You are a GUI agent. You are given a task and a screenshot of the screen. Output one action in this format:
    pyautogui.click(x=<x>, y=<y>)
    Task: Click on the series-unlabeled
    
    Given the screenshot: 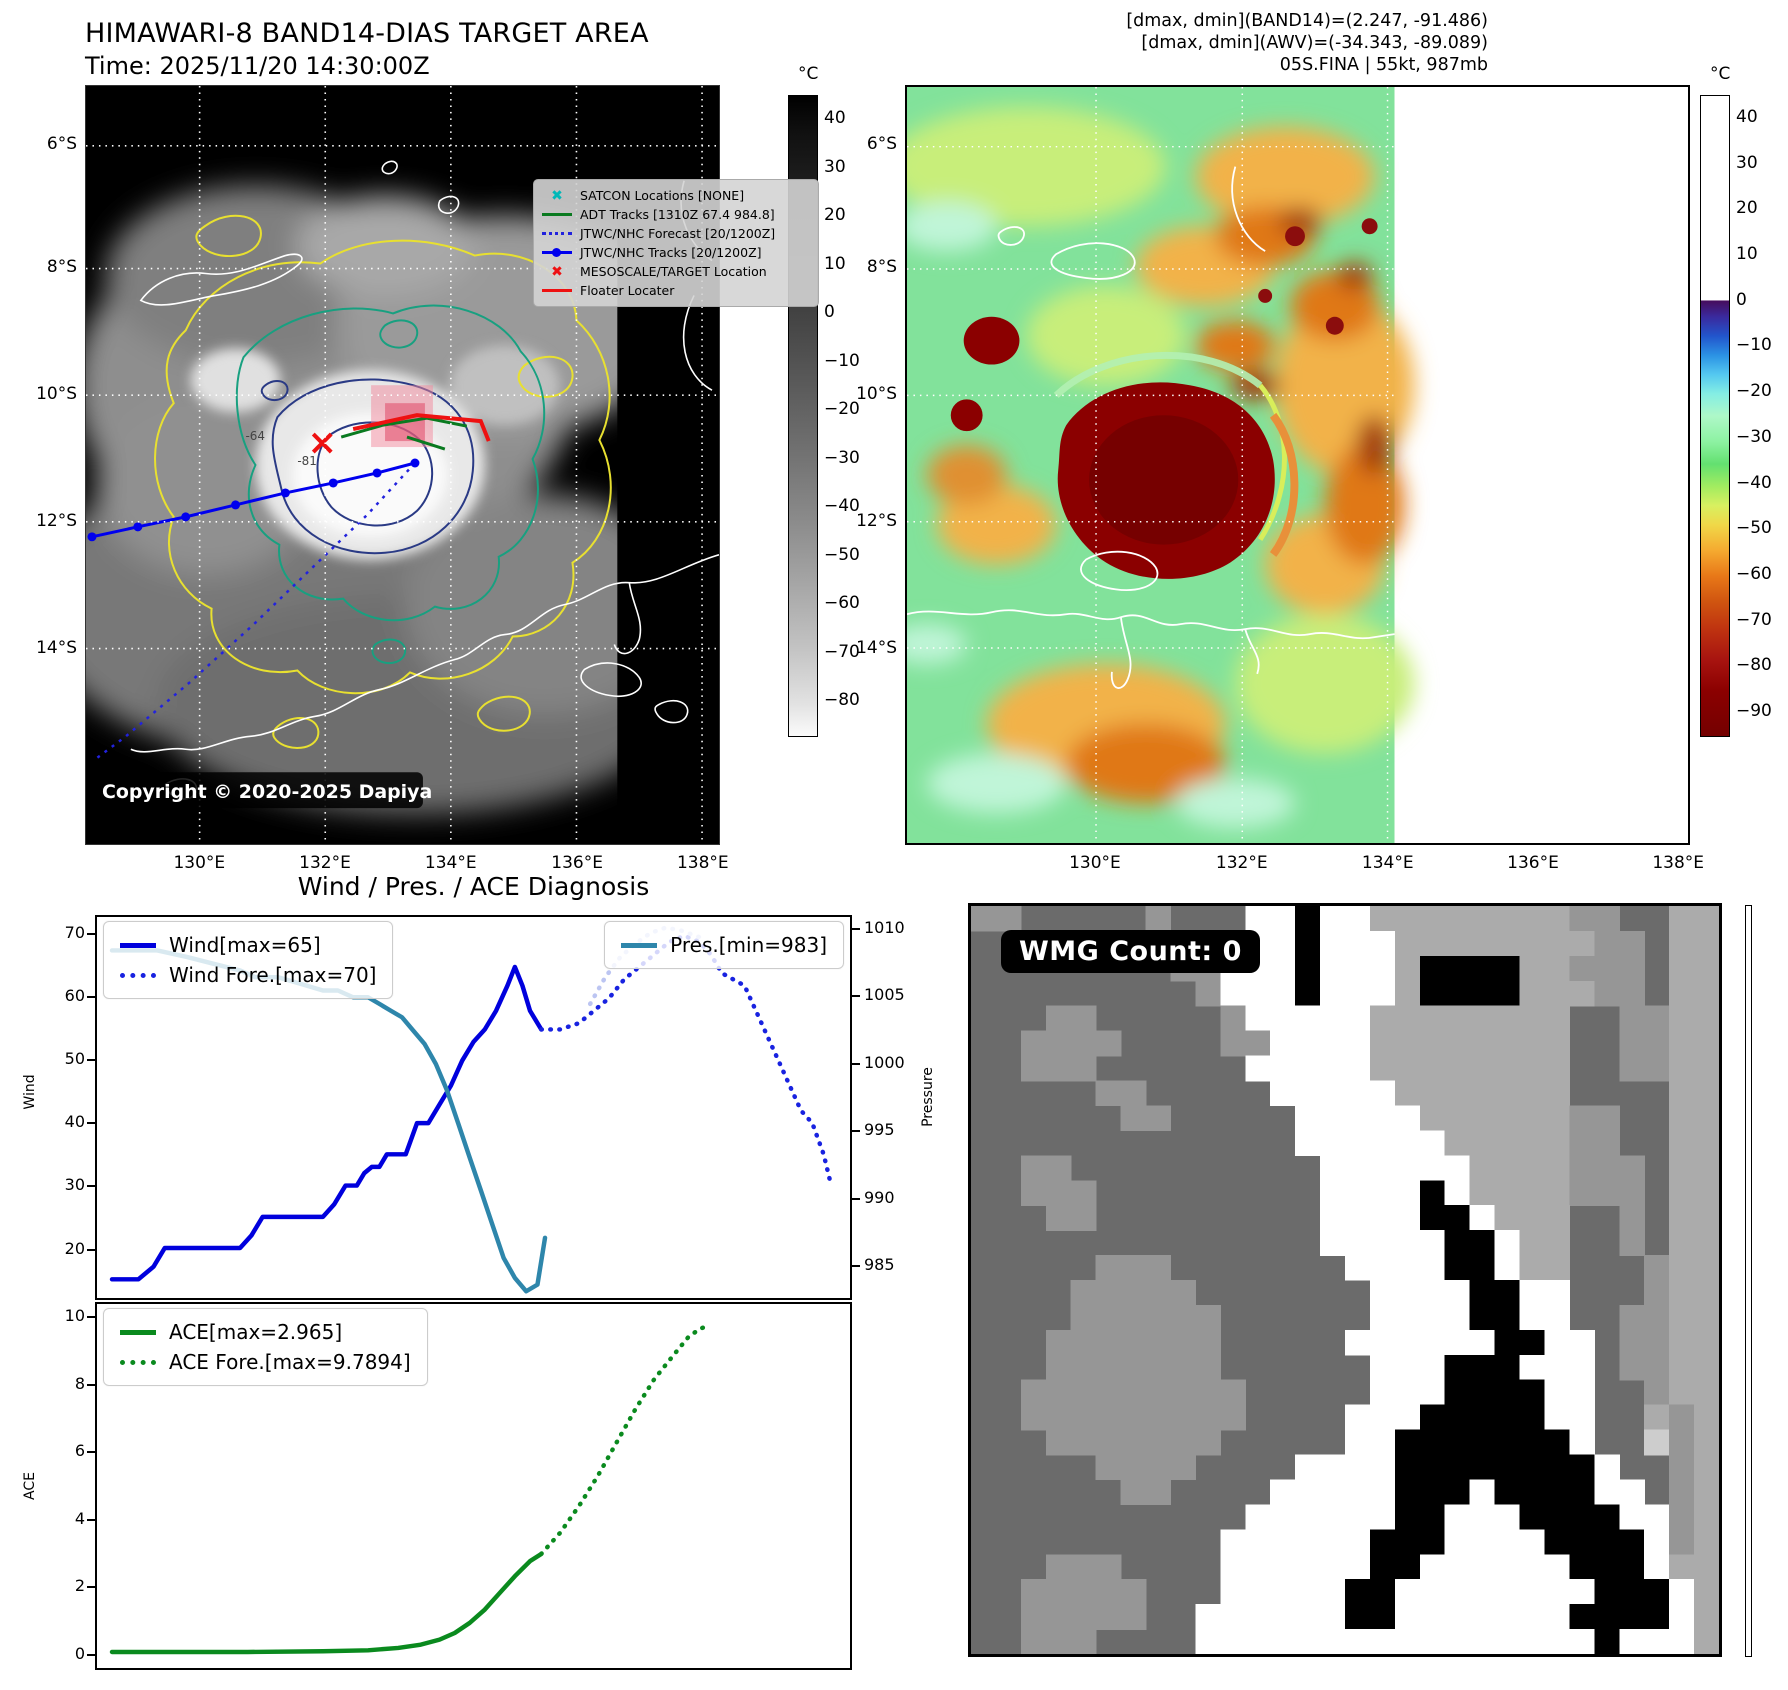 What is the action you would take?
    pyautogui.click(x=644, y=966)
    